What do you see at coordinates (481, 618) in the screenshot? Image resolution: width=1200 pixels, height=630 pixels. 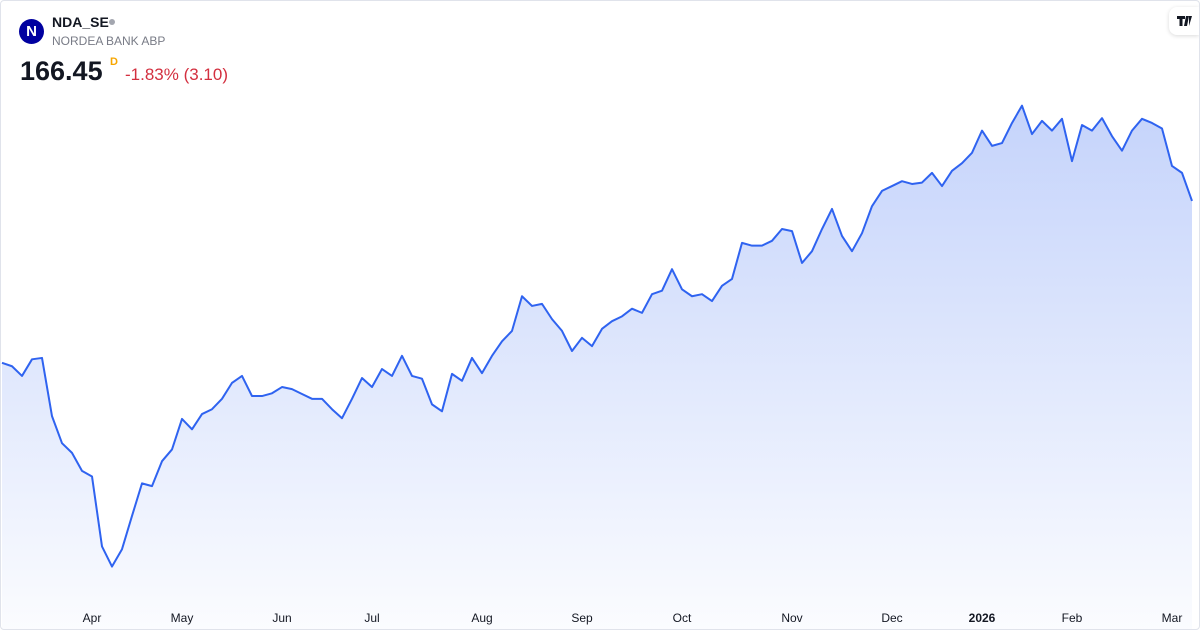 I see `x-tick-label: Aug` at bounding box center [481, 618].